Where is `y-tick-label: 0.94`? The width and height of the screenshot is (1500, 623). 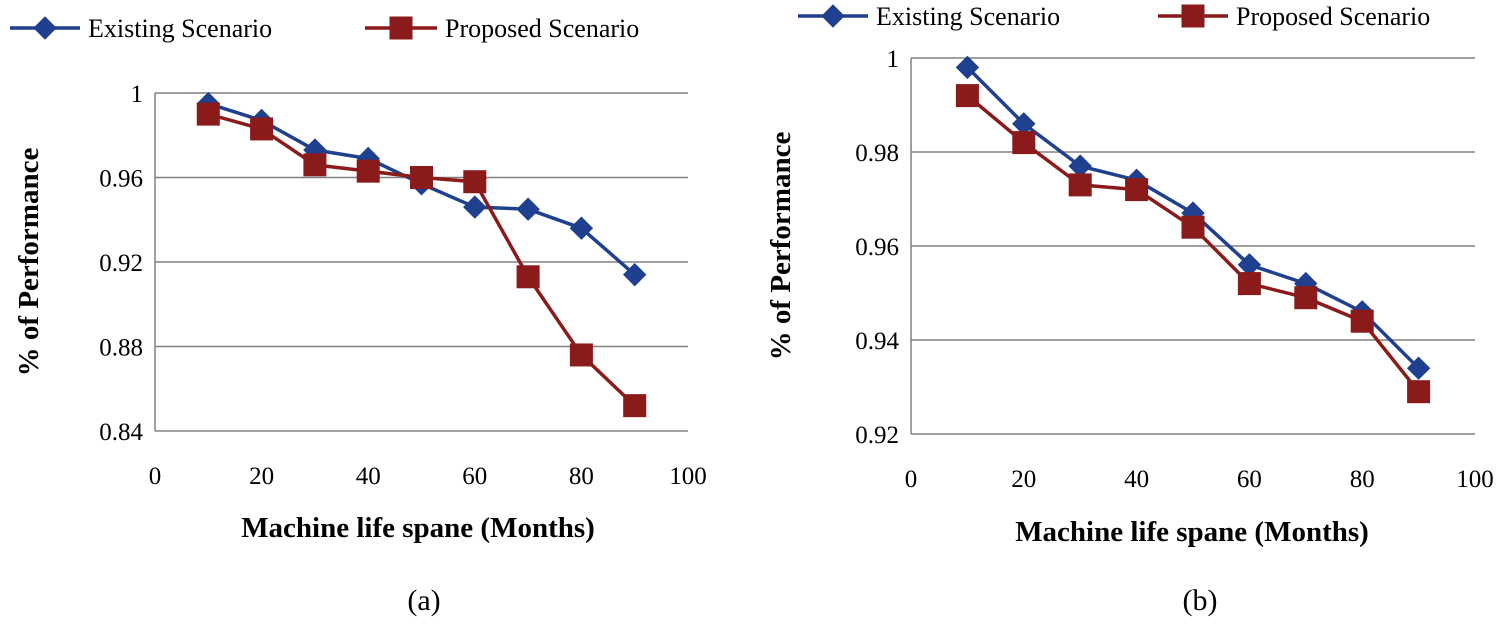 y-tick-label: 0.94 is located at coordinates (877, 341).